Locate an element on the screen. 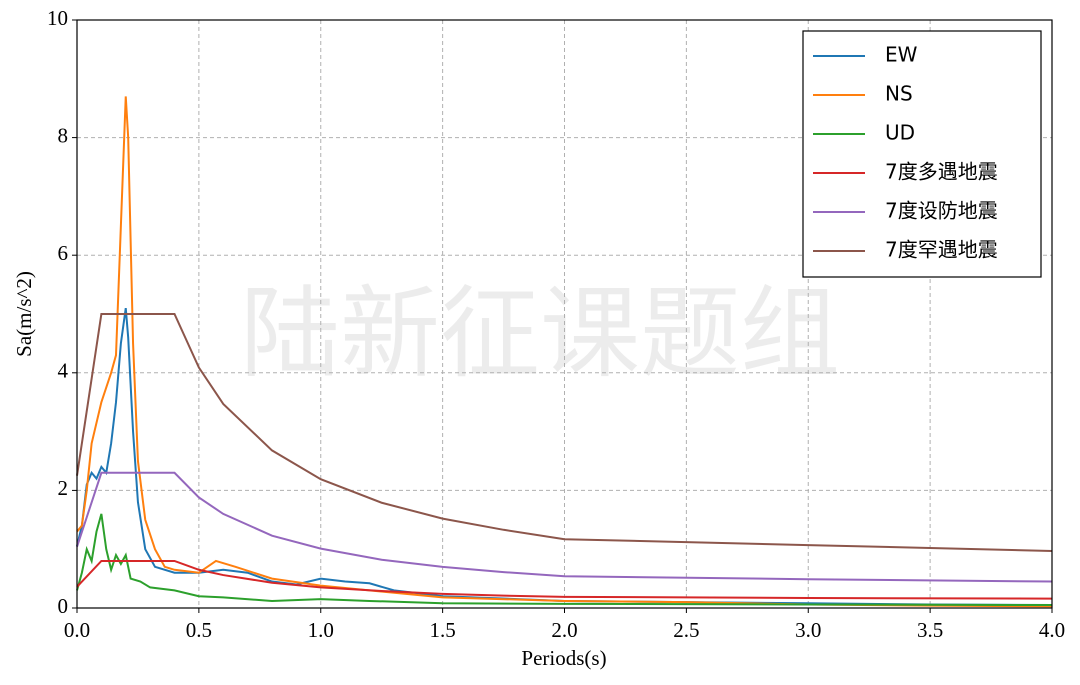 This screenshot has height=685, width=1080. x-tick-label: 0.5 is located at coordinates (199, 630).